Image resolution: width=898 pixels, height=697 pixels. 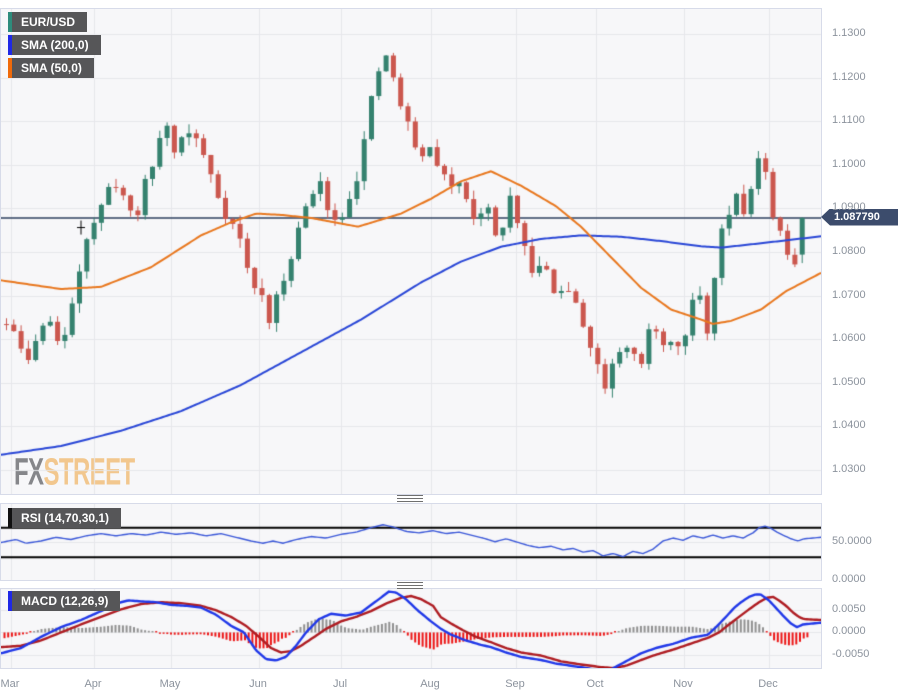 I want to click on price-tick-label: 1.1100, so click(x=848, y=120).